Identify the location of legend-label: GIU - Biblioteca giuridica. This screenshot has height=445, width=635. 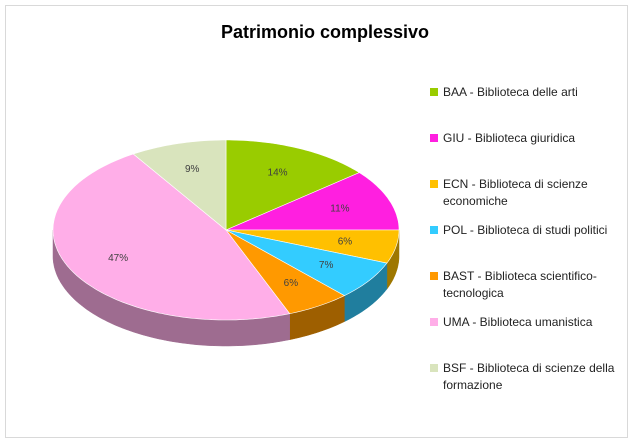
(509, 138).